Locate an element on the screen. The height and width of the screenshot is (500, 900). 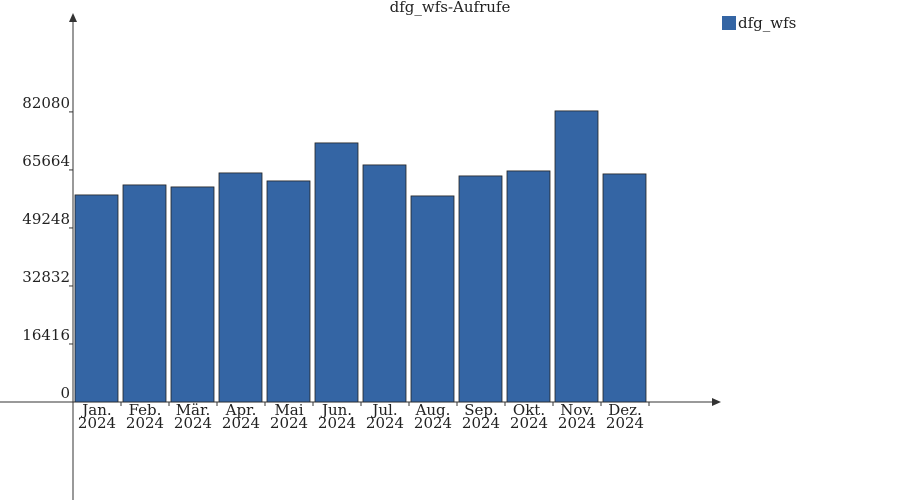
x-tick-label: Sep. is located at coordinates (481, 410).